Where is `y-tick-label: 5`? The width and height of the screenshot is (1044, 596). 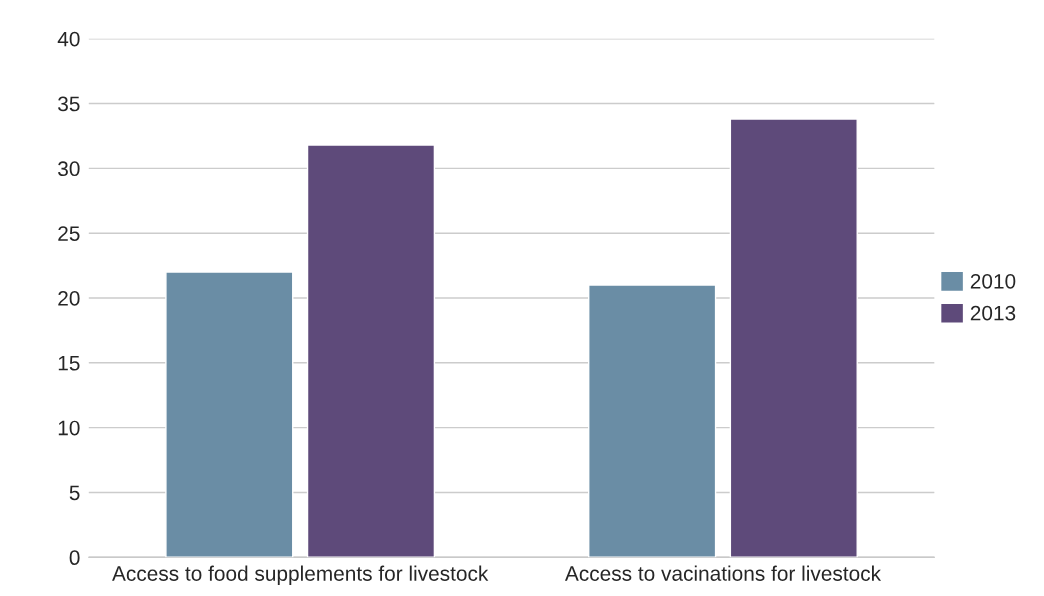 y-tick-label: 5 is located at coordinates (74, 493).